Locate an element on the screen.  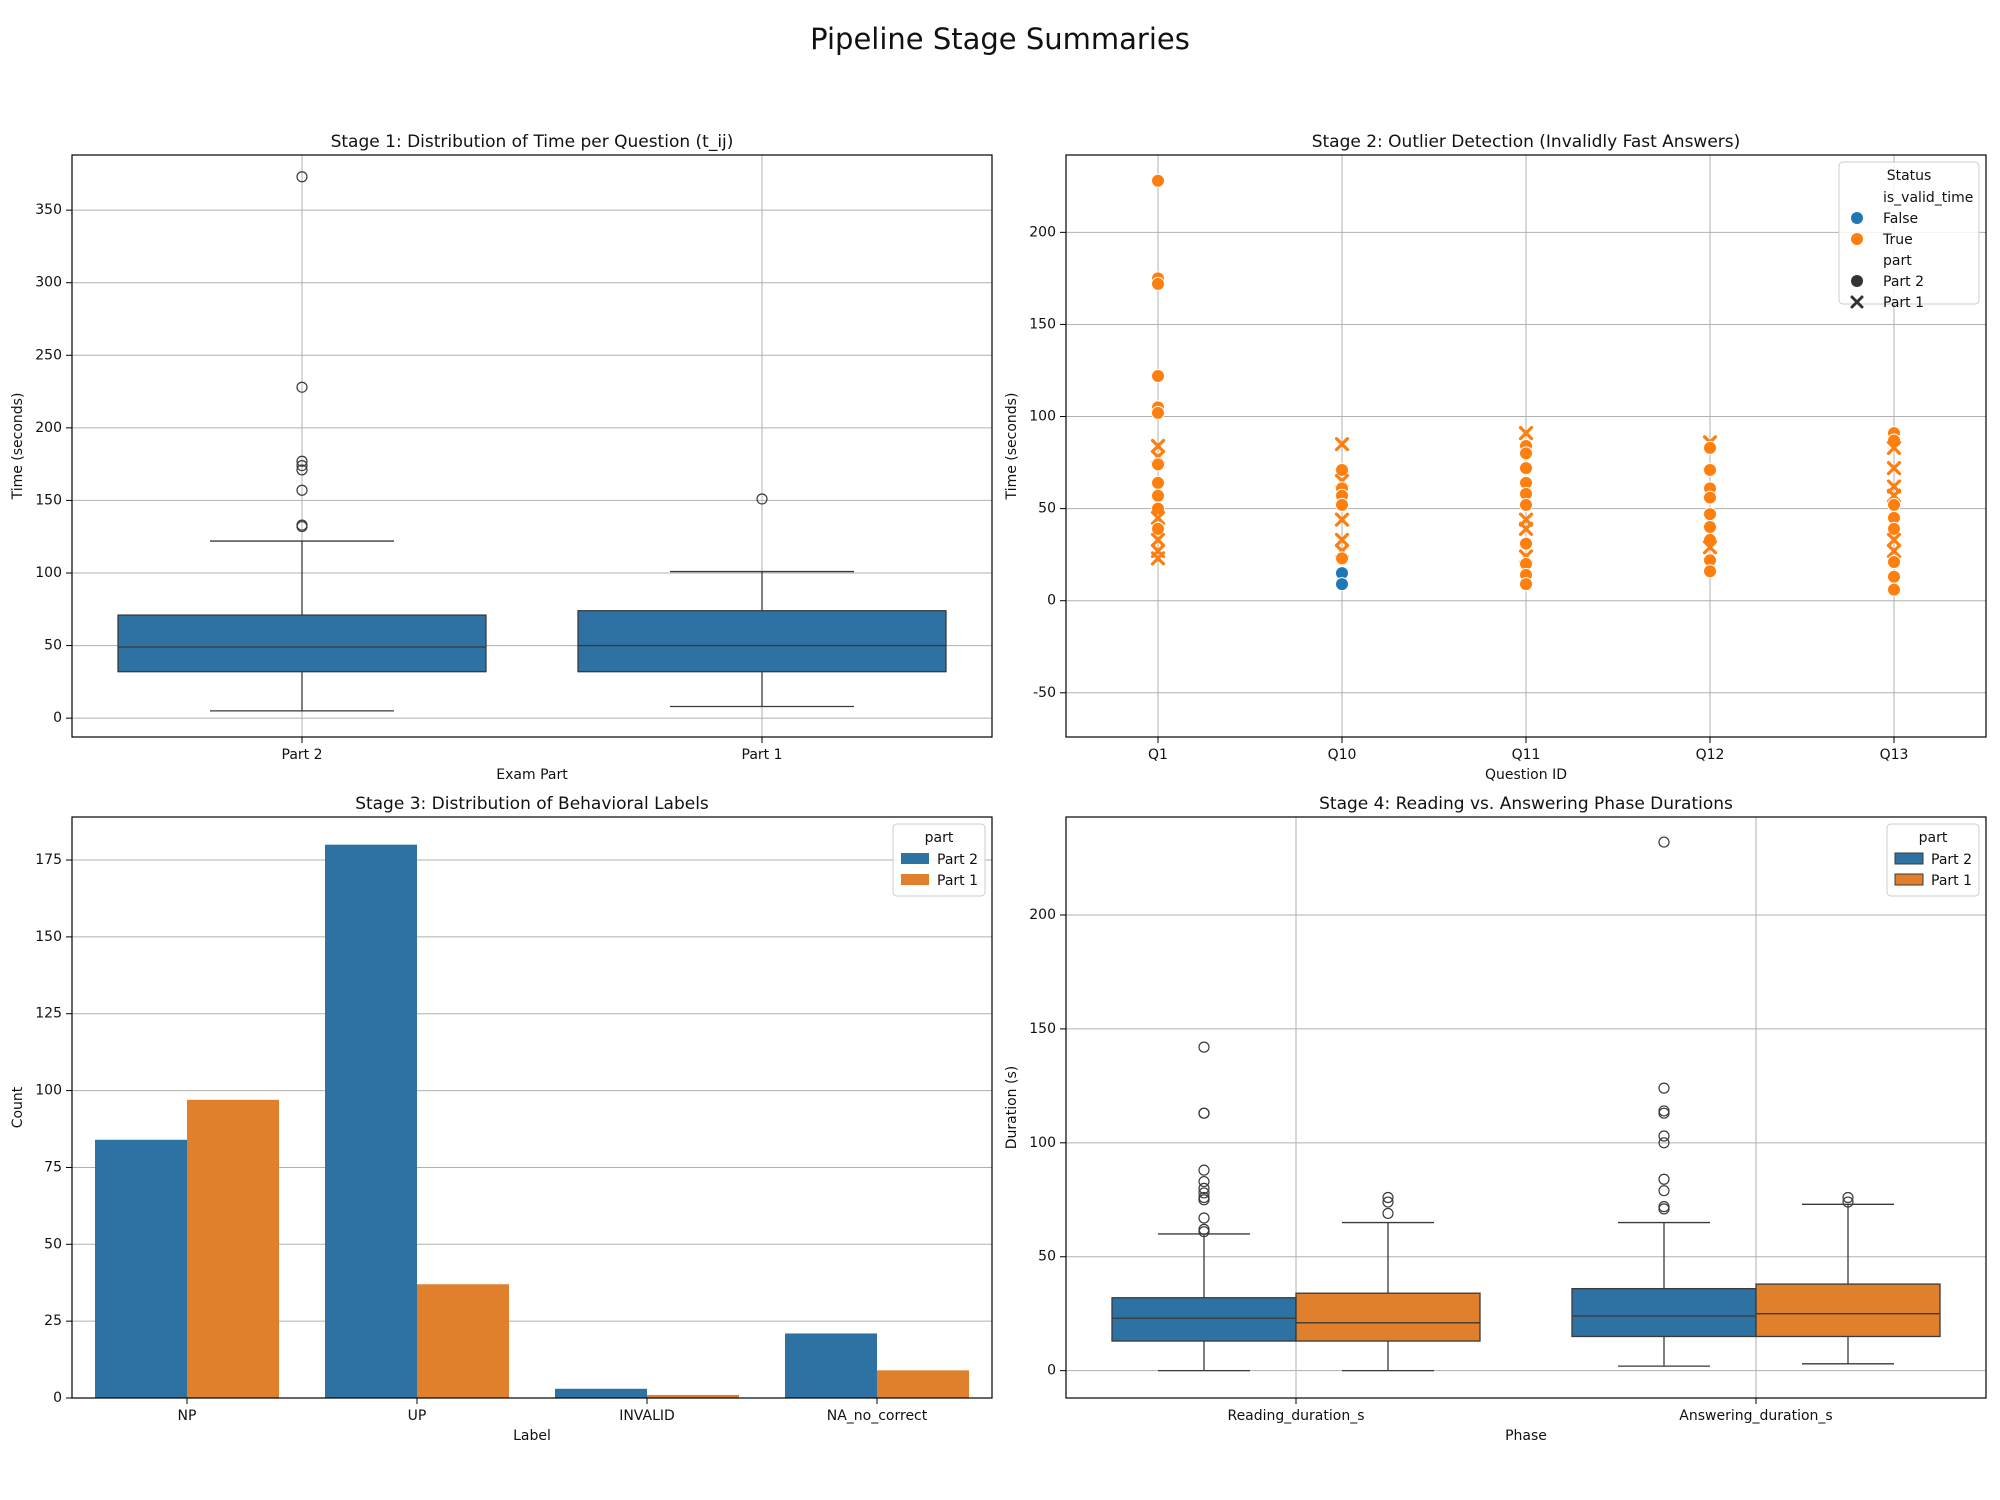
stage2-ytick-label: 200 is located at coordinates (1042, 232).